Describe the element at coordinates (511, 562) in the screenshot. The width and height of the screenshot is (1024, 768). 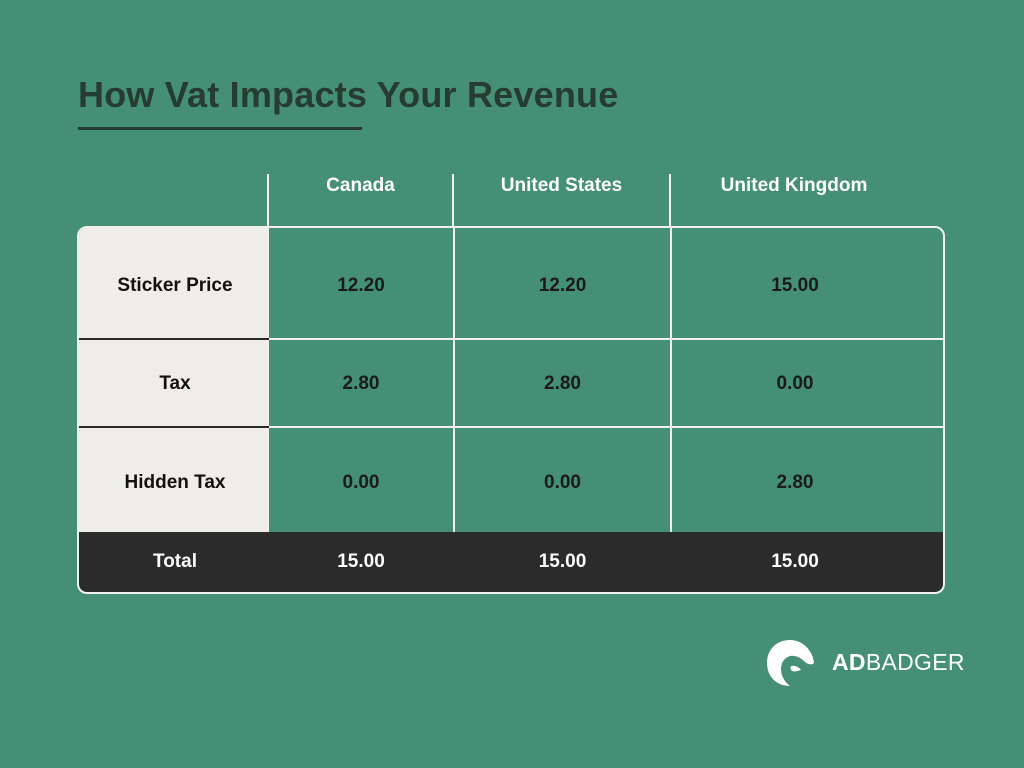
I see `total-row: Total 15.00 15.00 15.00` at that location.